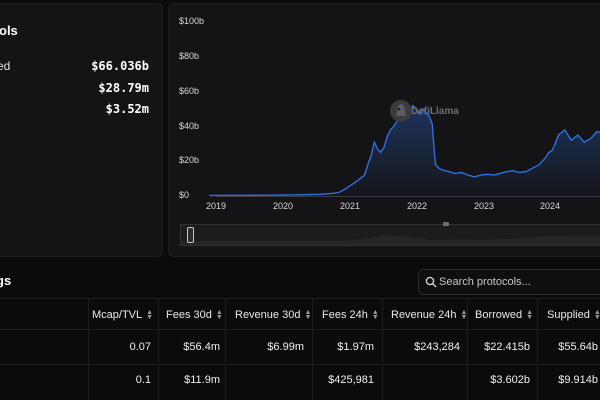  What do you see at coordinates (550, 206) in the screenshot?
I see `x-tick-label: 2024` at bounding box center [550, 206].